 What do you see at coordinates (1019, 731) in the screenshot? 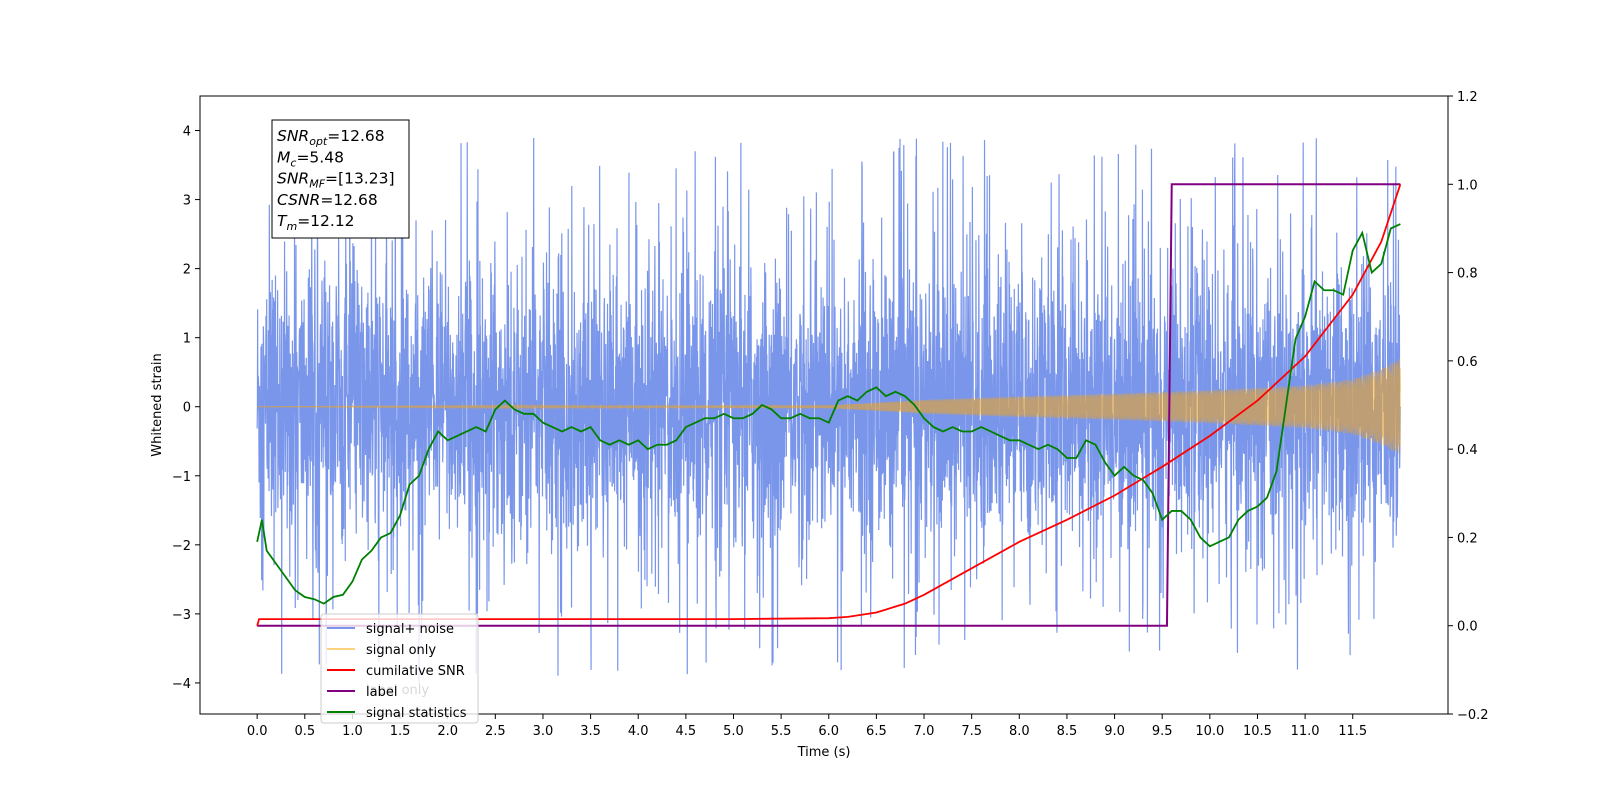
I see `x-tick-label: 8.0` at bounding box center [1019, 731].